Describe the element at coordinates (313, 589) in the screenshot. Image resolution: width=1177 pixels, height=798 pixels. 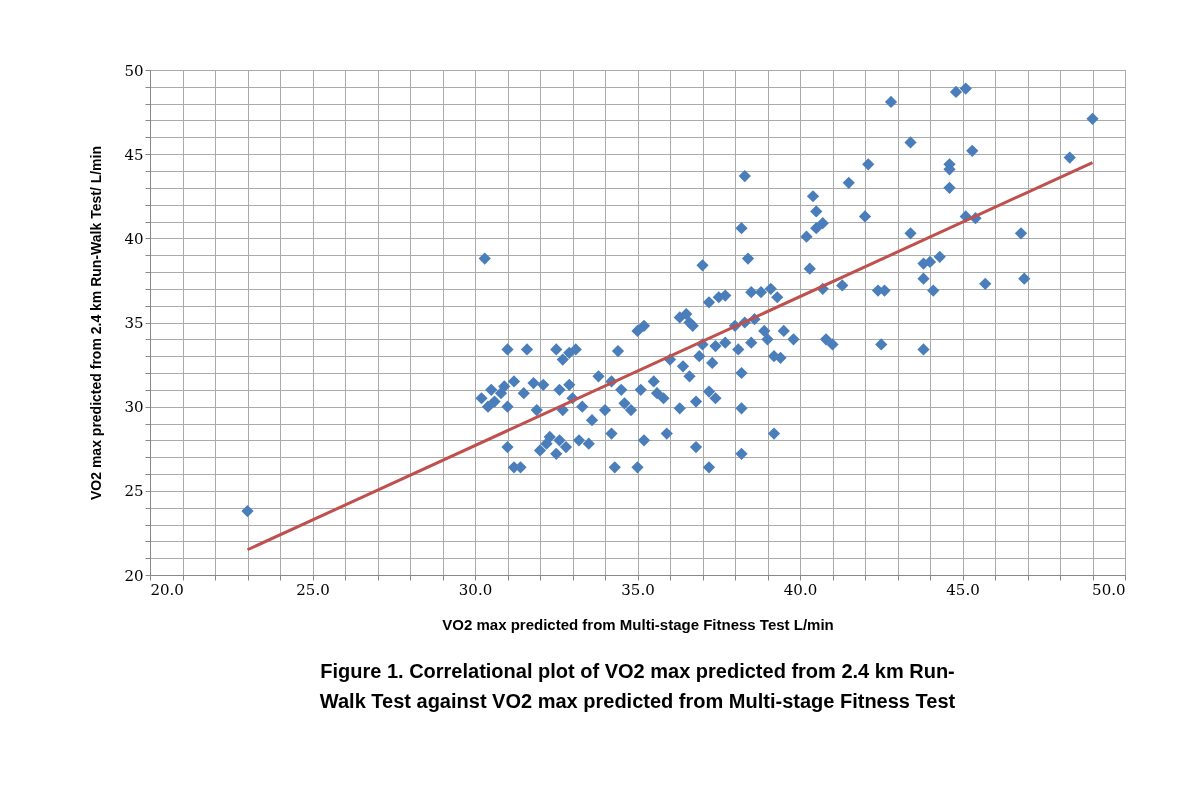
I see `x-tick-label: 25.0` at that location.